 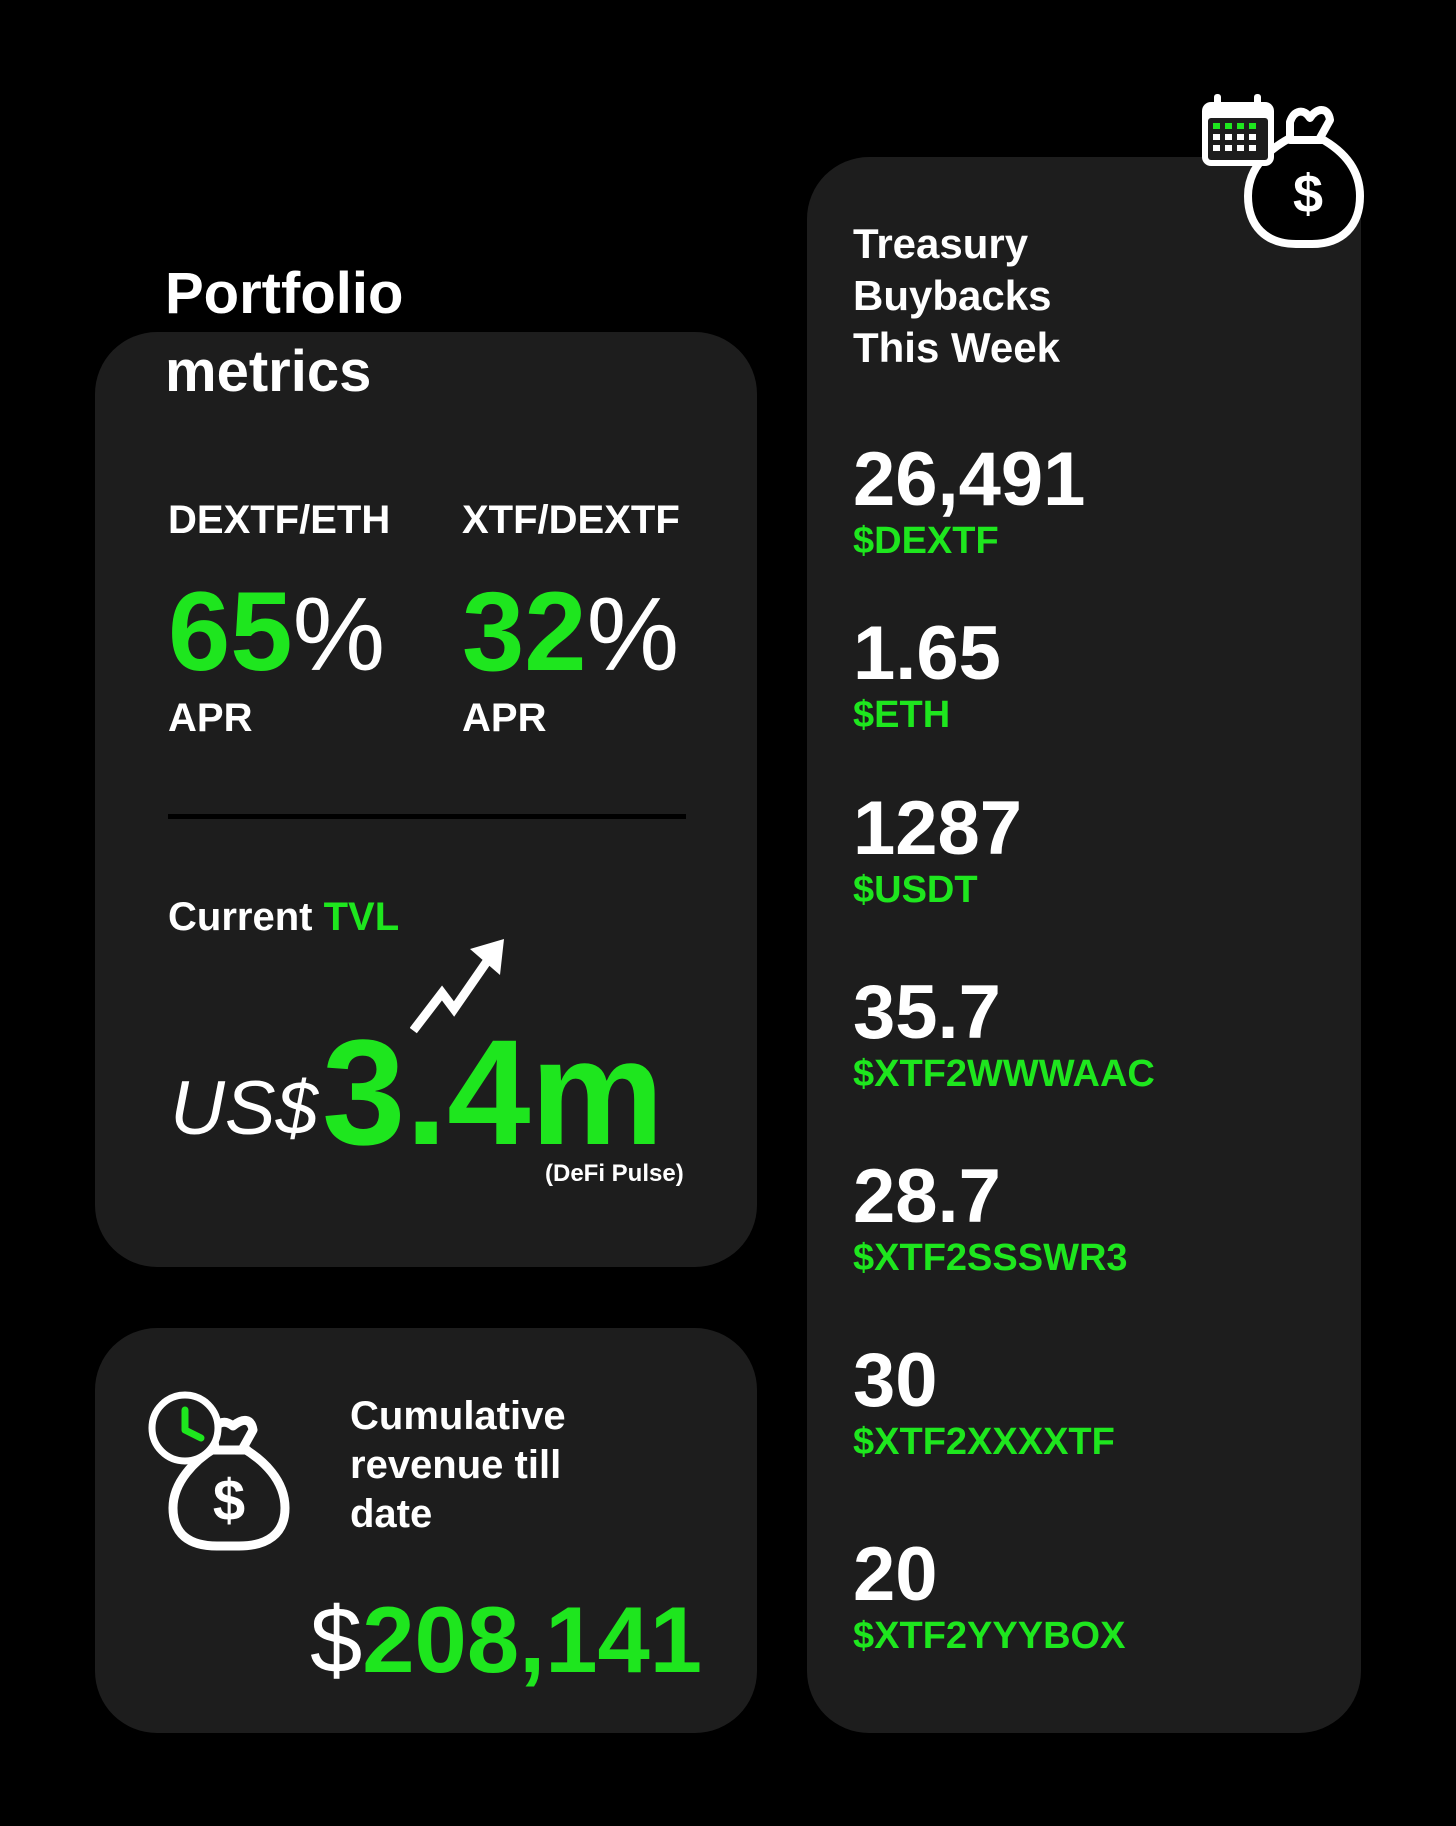 I want to click on apr-value-xtf-dextf: 32%, so click(x=570, y=633).